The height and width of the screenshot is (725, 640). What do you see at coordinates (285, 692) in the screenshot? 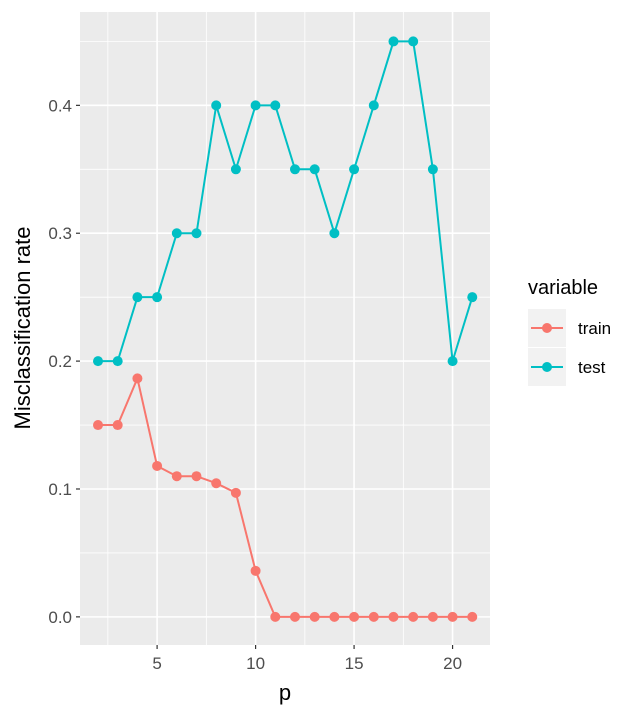
I see `x-axis-label: p` at bounding box center [285, 692].